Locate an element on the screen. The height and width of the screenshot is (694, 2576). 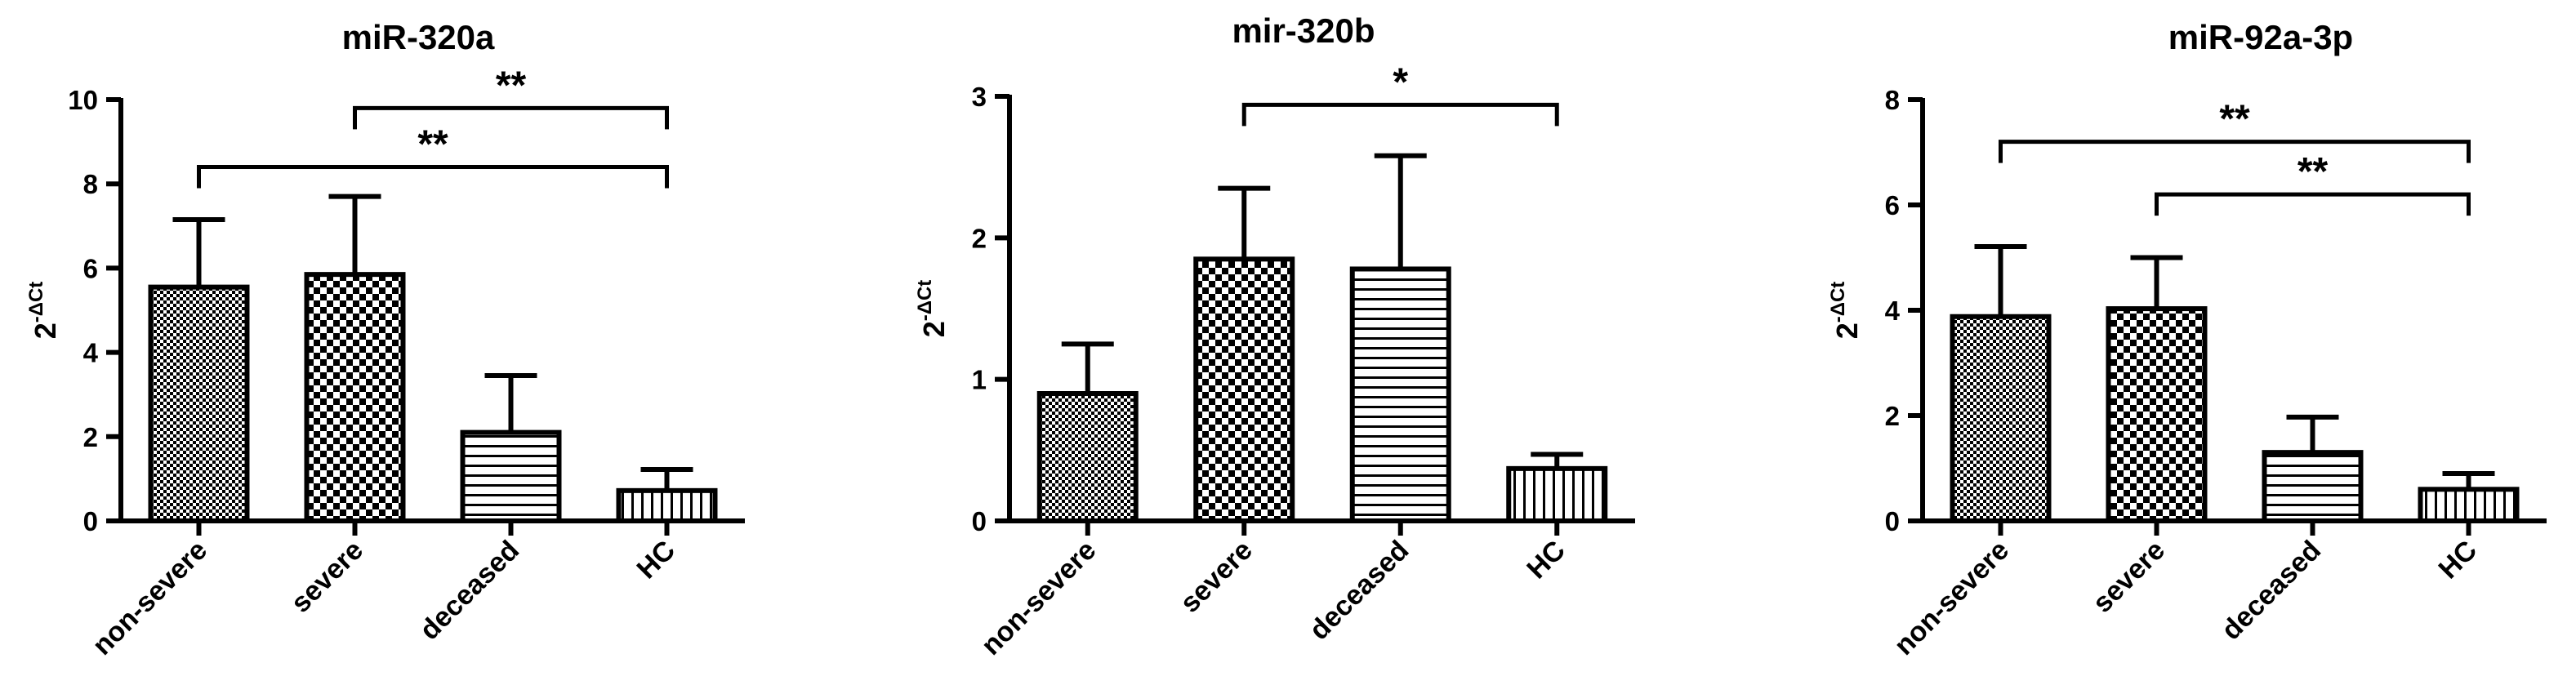
chart-title: miR-320a is located at coordinates (418, 37).